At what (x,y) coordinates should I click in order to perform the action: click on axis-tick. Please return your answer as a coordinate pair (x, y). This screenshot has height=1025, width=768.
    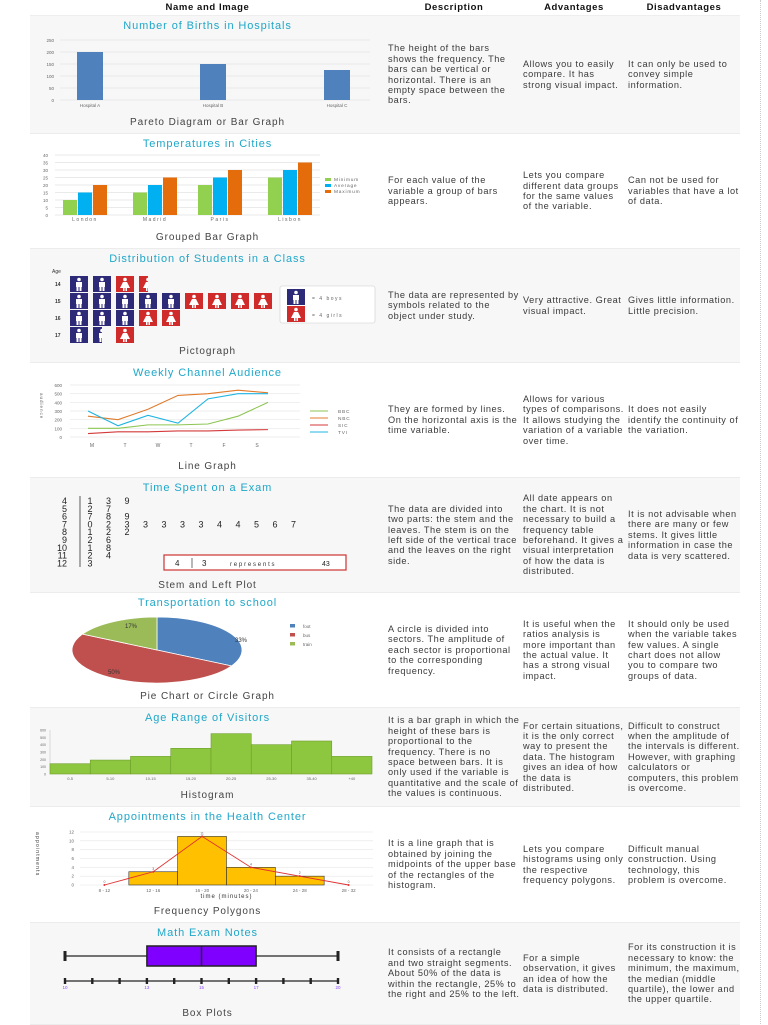
    Looking at the image, I should click on (228, 980).